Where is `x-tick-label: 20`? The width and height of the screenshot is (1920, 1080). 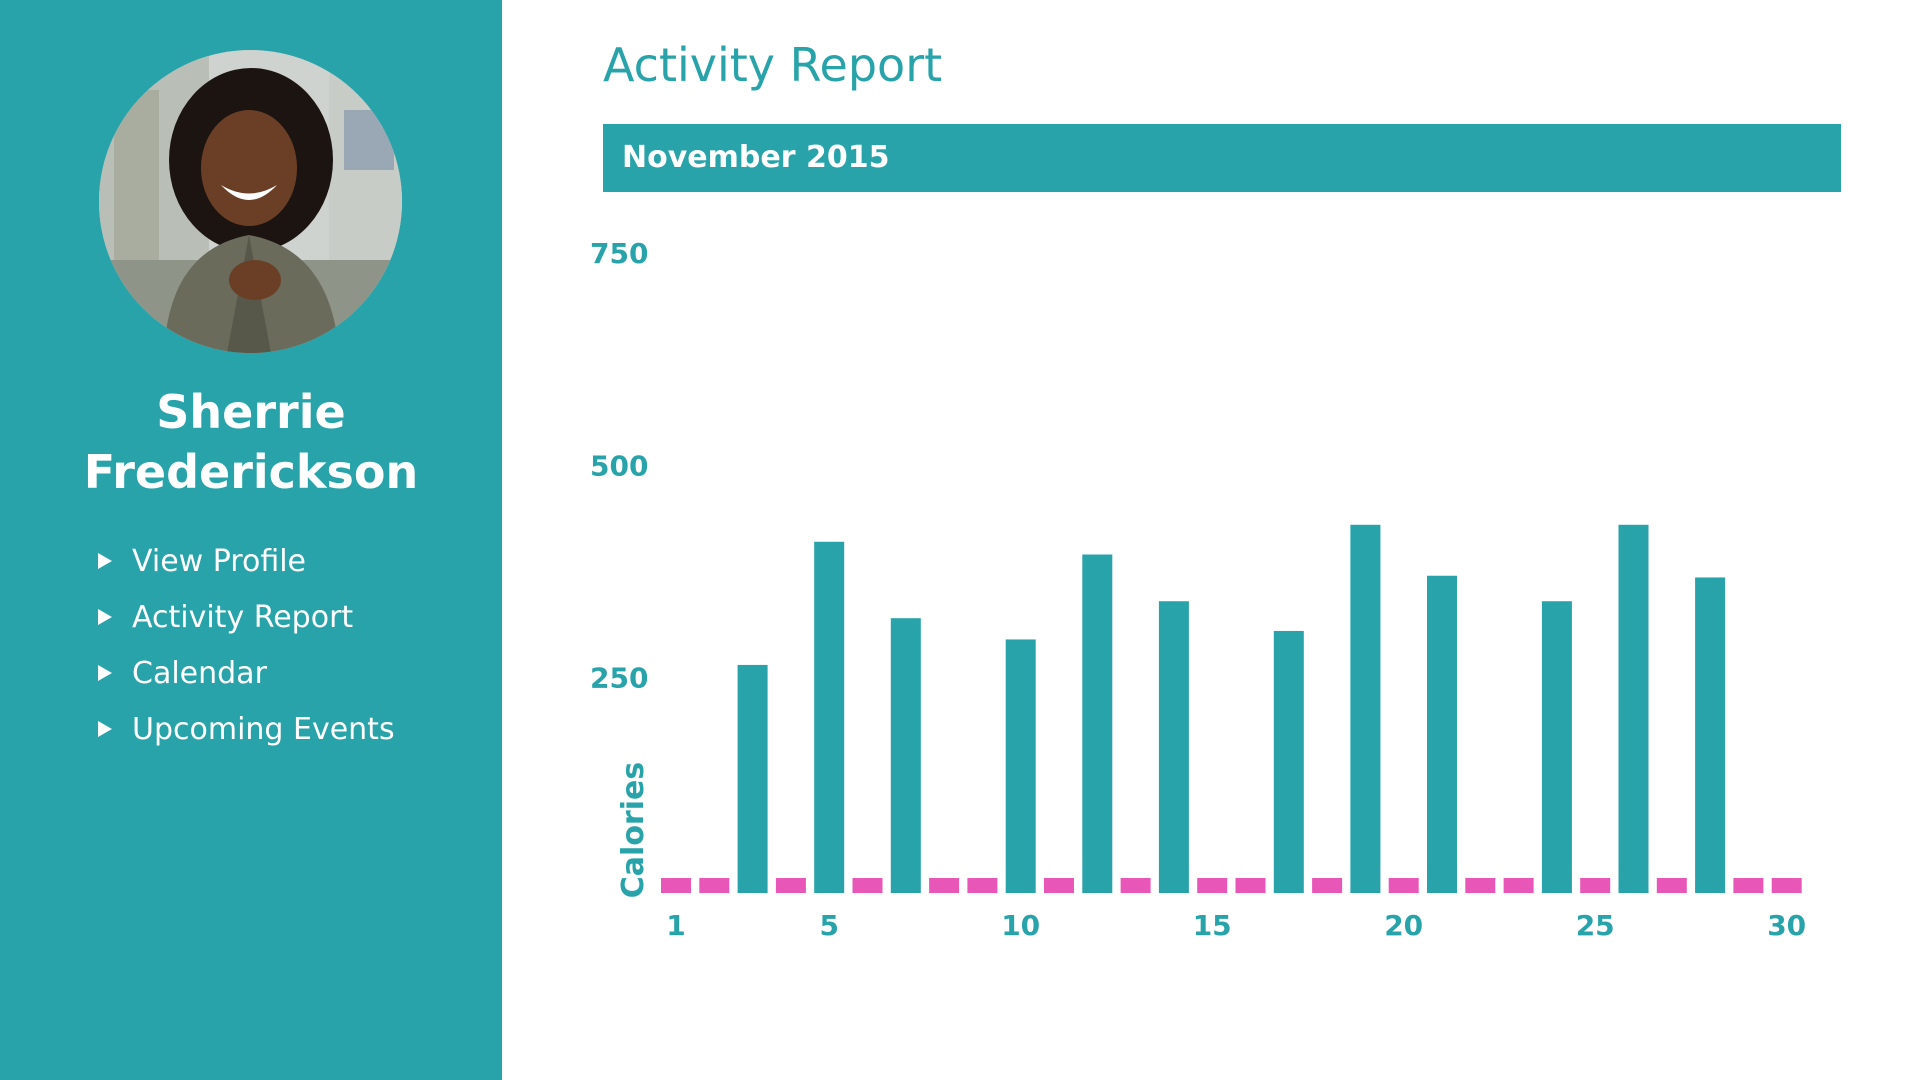 x-tick-label: 20 is located at coordinates (1403, 925).